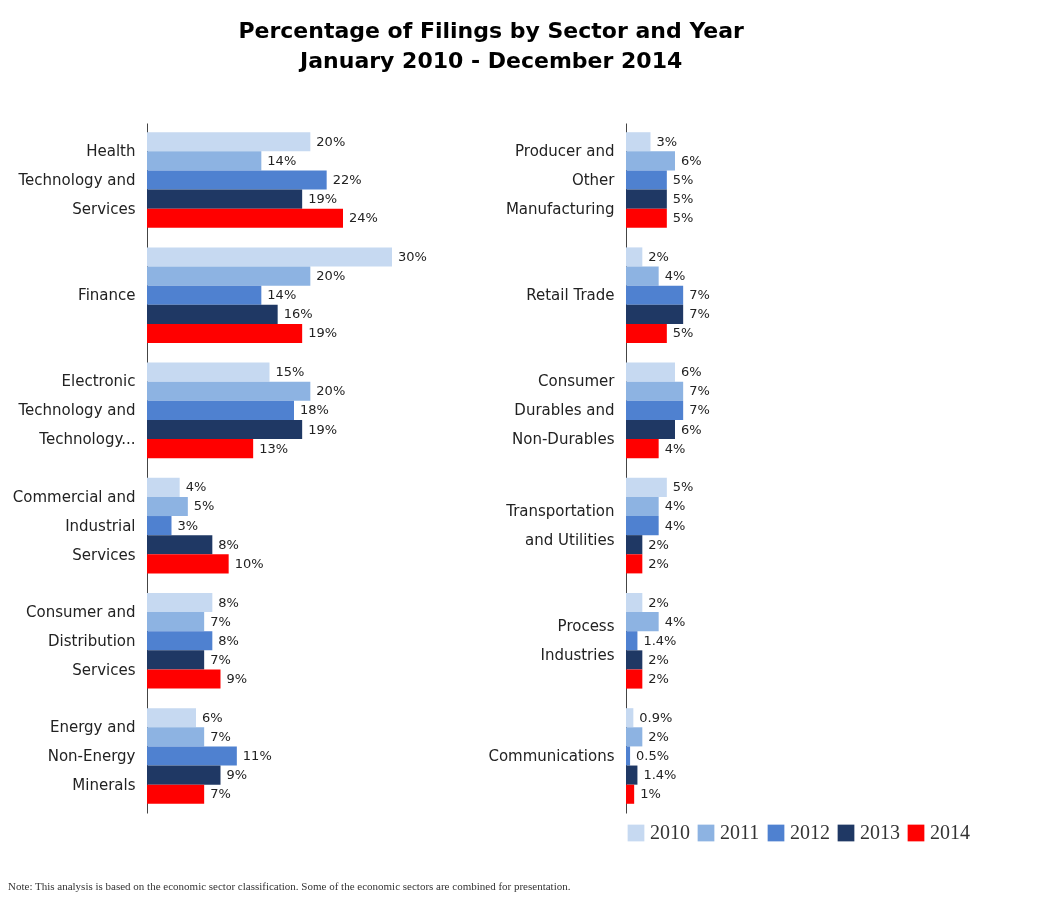 Image resolution: width=1060 pixels, height=922 pixels. I want to click on y-tick-label: Retail Trade, so click(570, 295).